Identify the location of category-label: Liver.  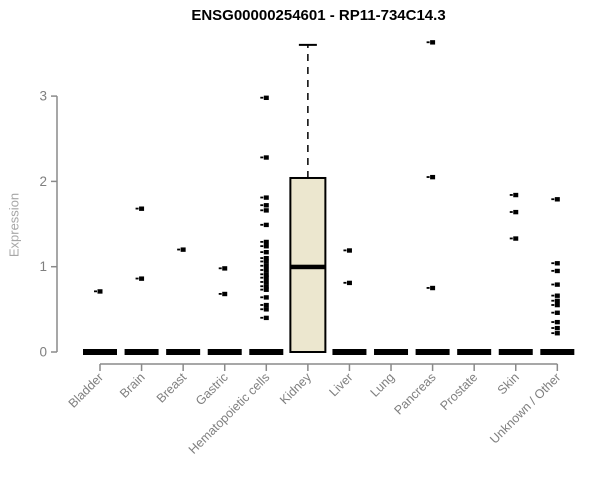
(341, 384).